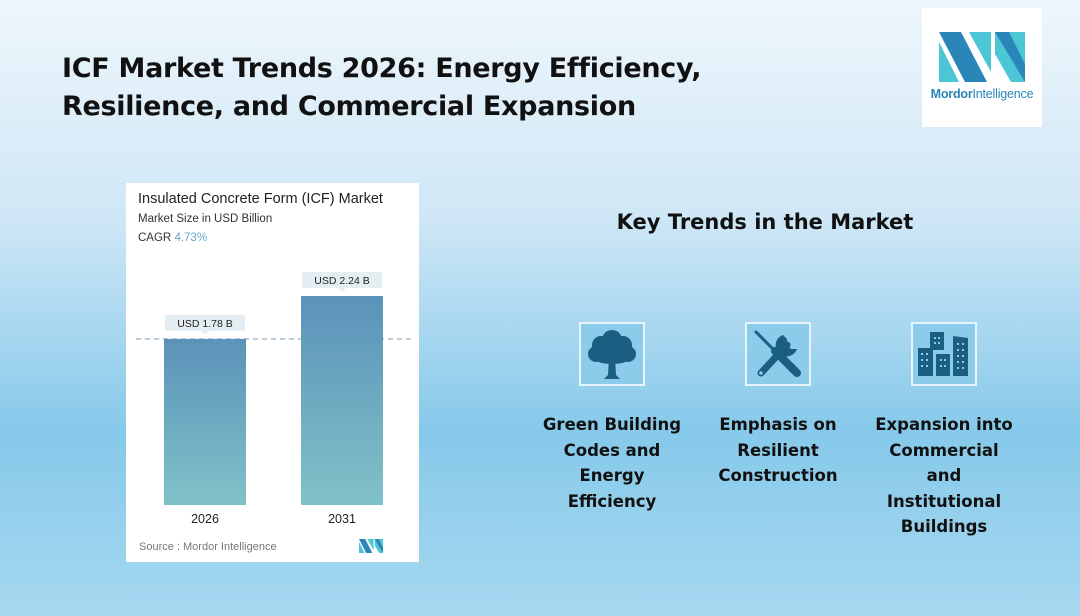  What do you see at coordinates (944, 450) in the screenshot?
I see `trend-label-line: Commercial` at bounding box center [944, 450].